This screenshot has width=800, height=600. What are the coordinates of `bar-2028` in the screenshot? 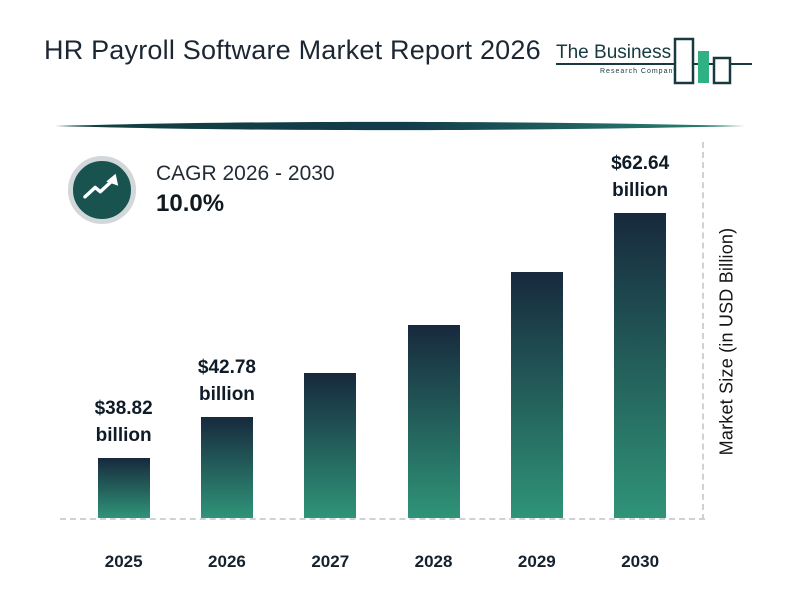 It's located at (433, 421).